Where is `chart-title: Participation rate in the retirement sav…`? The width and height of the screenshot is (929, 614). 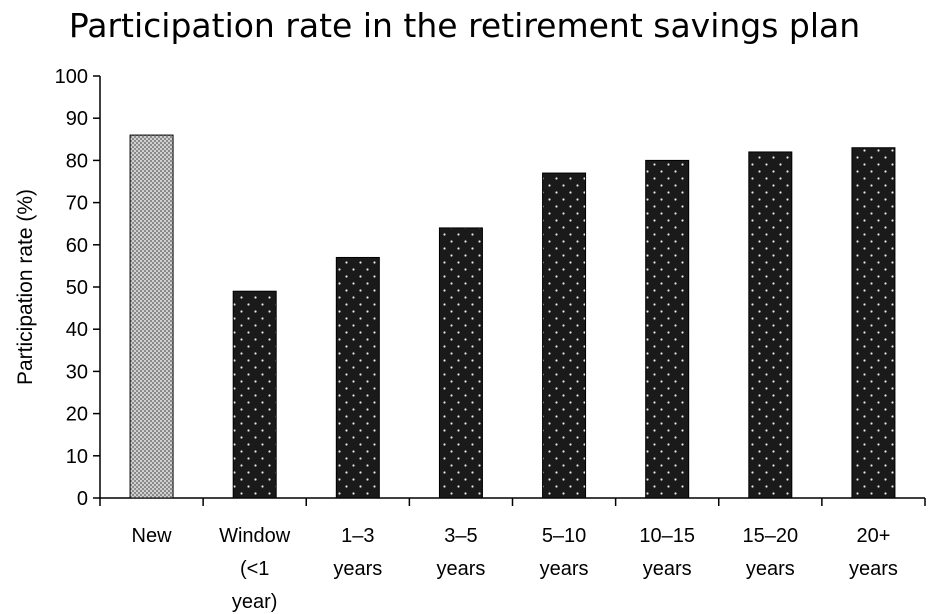
chart-title: Participation rate in the retirement sav… is located at coordinates (464, 25).